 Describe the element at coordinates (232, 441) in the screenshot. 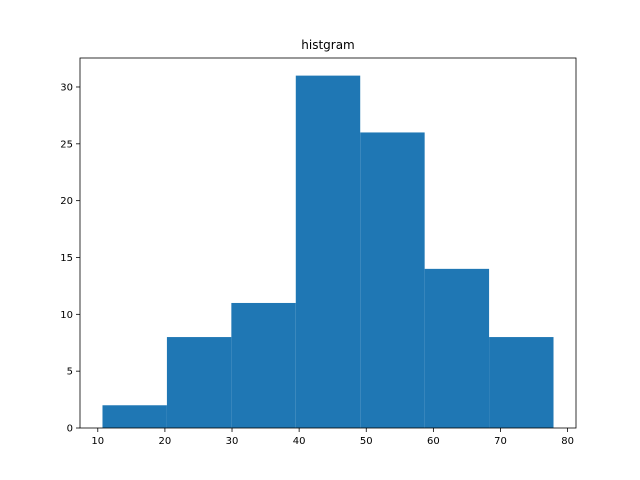

I see `x-tick-label-2: 30` at that location.